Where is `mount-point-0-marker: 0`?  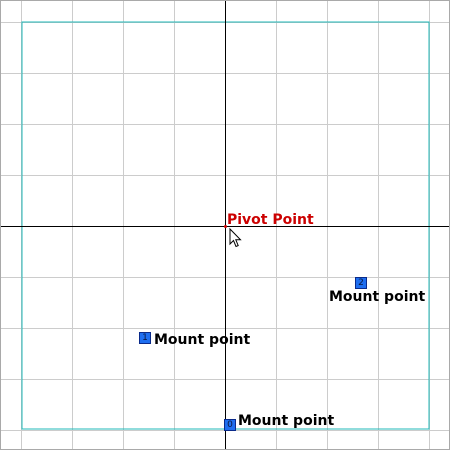 mount-point-0-marker: 0 is located at coordinates (230, 425).